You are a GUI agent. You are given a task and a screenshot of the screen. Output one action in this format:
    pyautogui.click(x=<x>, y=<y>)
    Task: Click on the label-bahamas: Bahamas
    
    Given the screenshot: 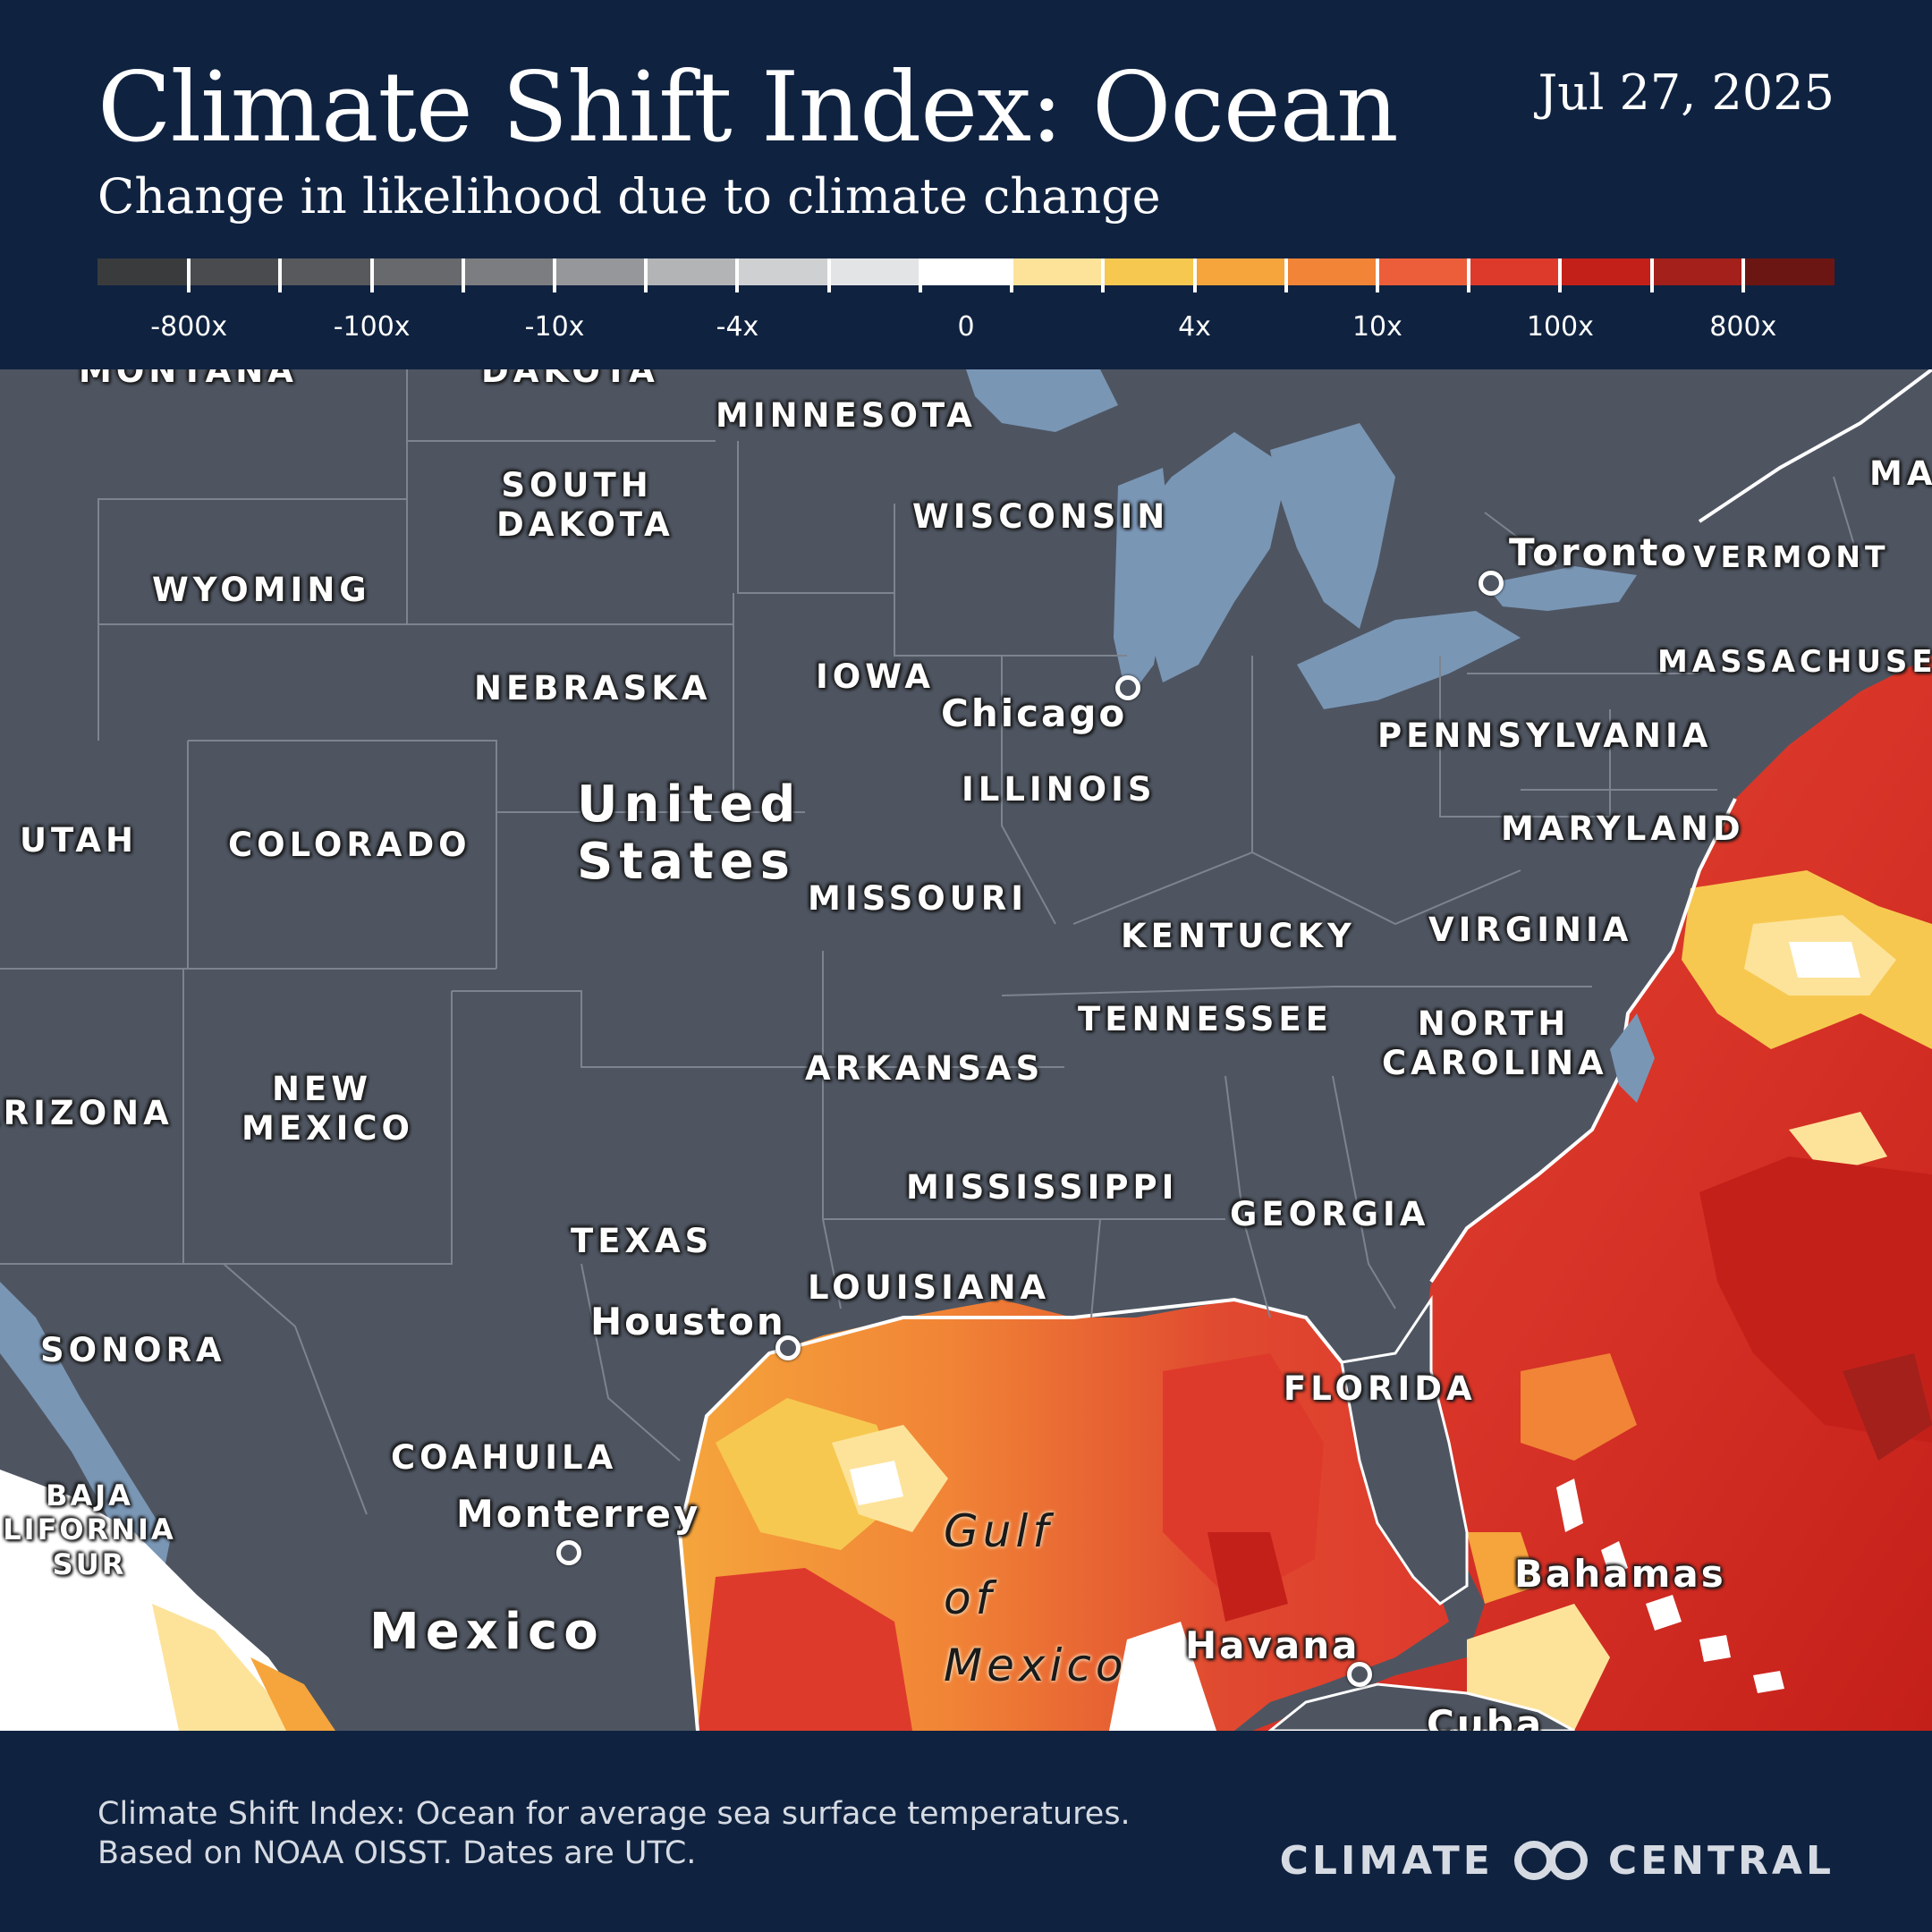 What is the action you would take?
    pyautogui.click(x=1620, y=1574)
    